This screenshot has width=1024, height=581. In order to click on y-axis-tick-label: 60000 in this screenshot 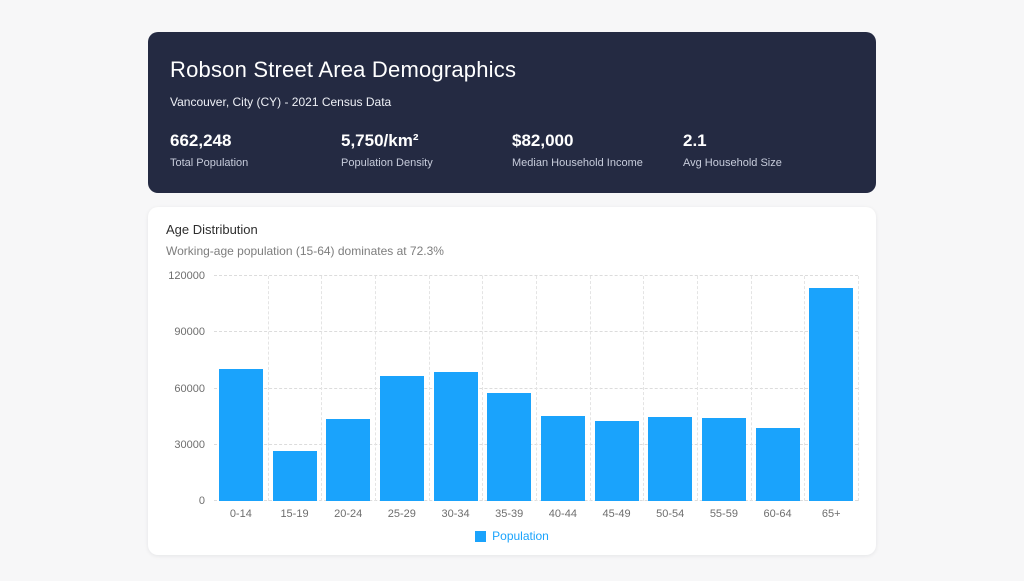, I will do `click(189, 388)`.